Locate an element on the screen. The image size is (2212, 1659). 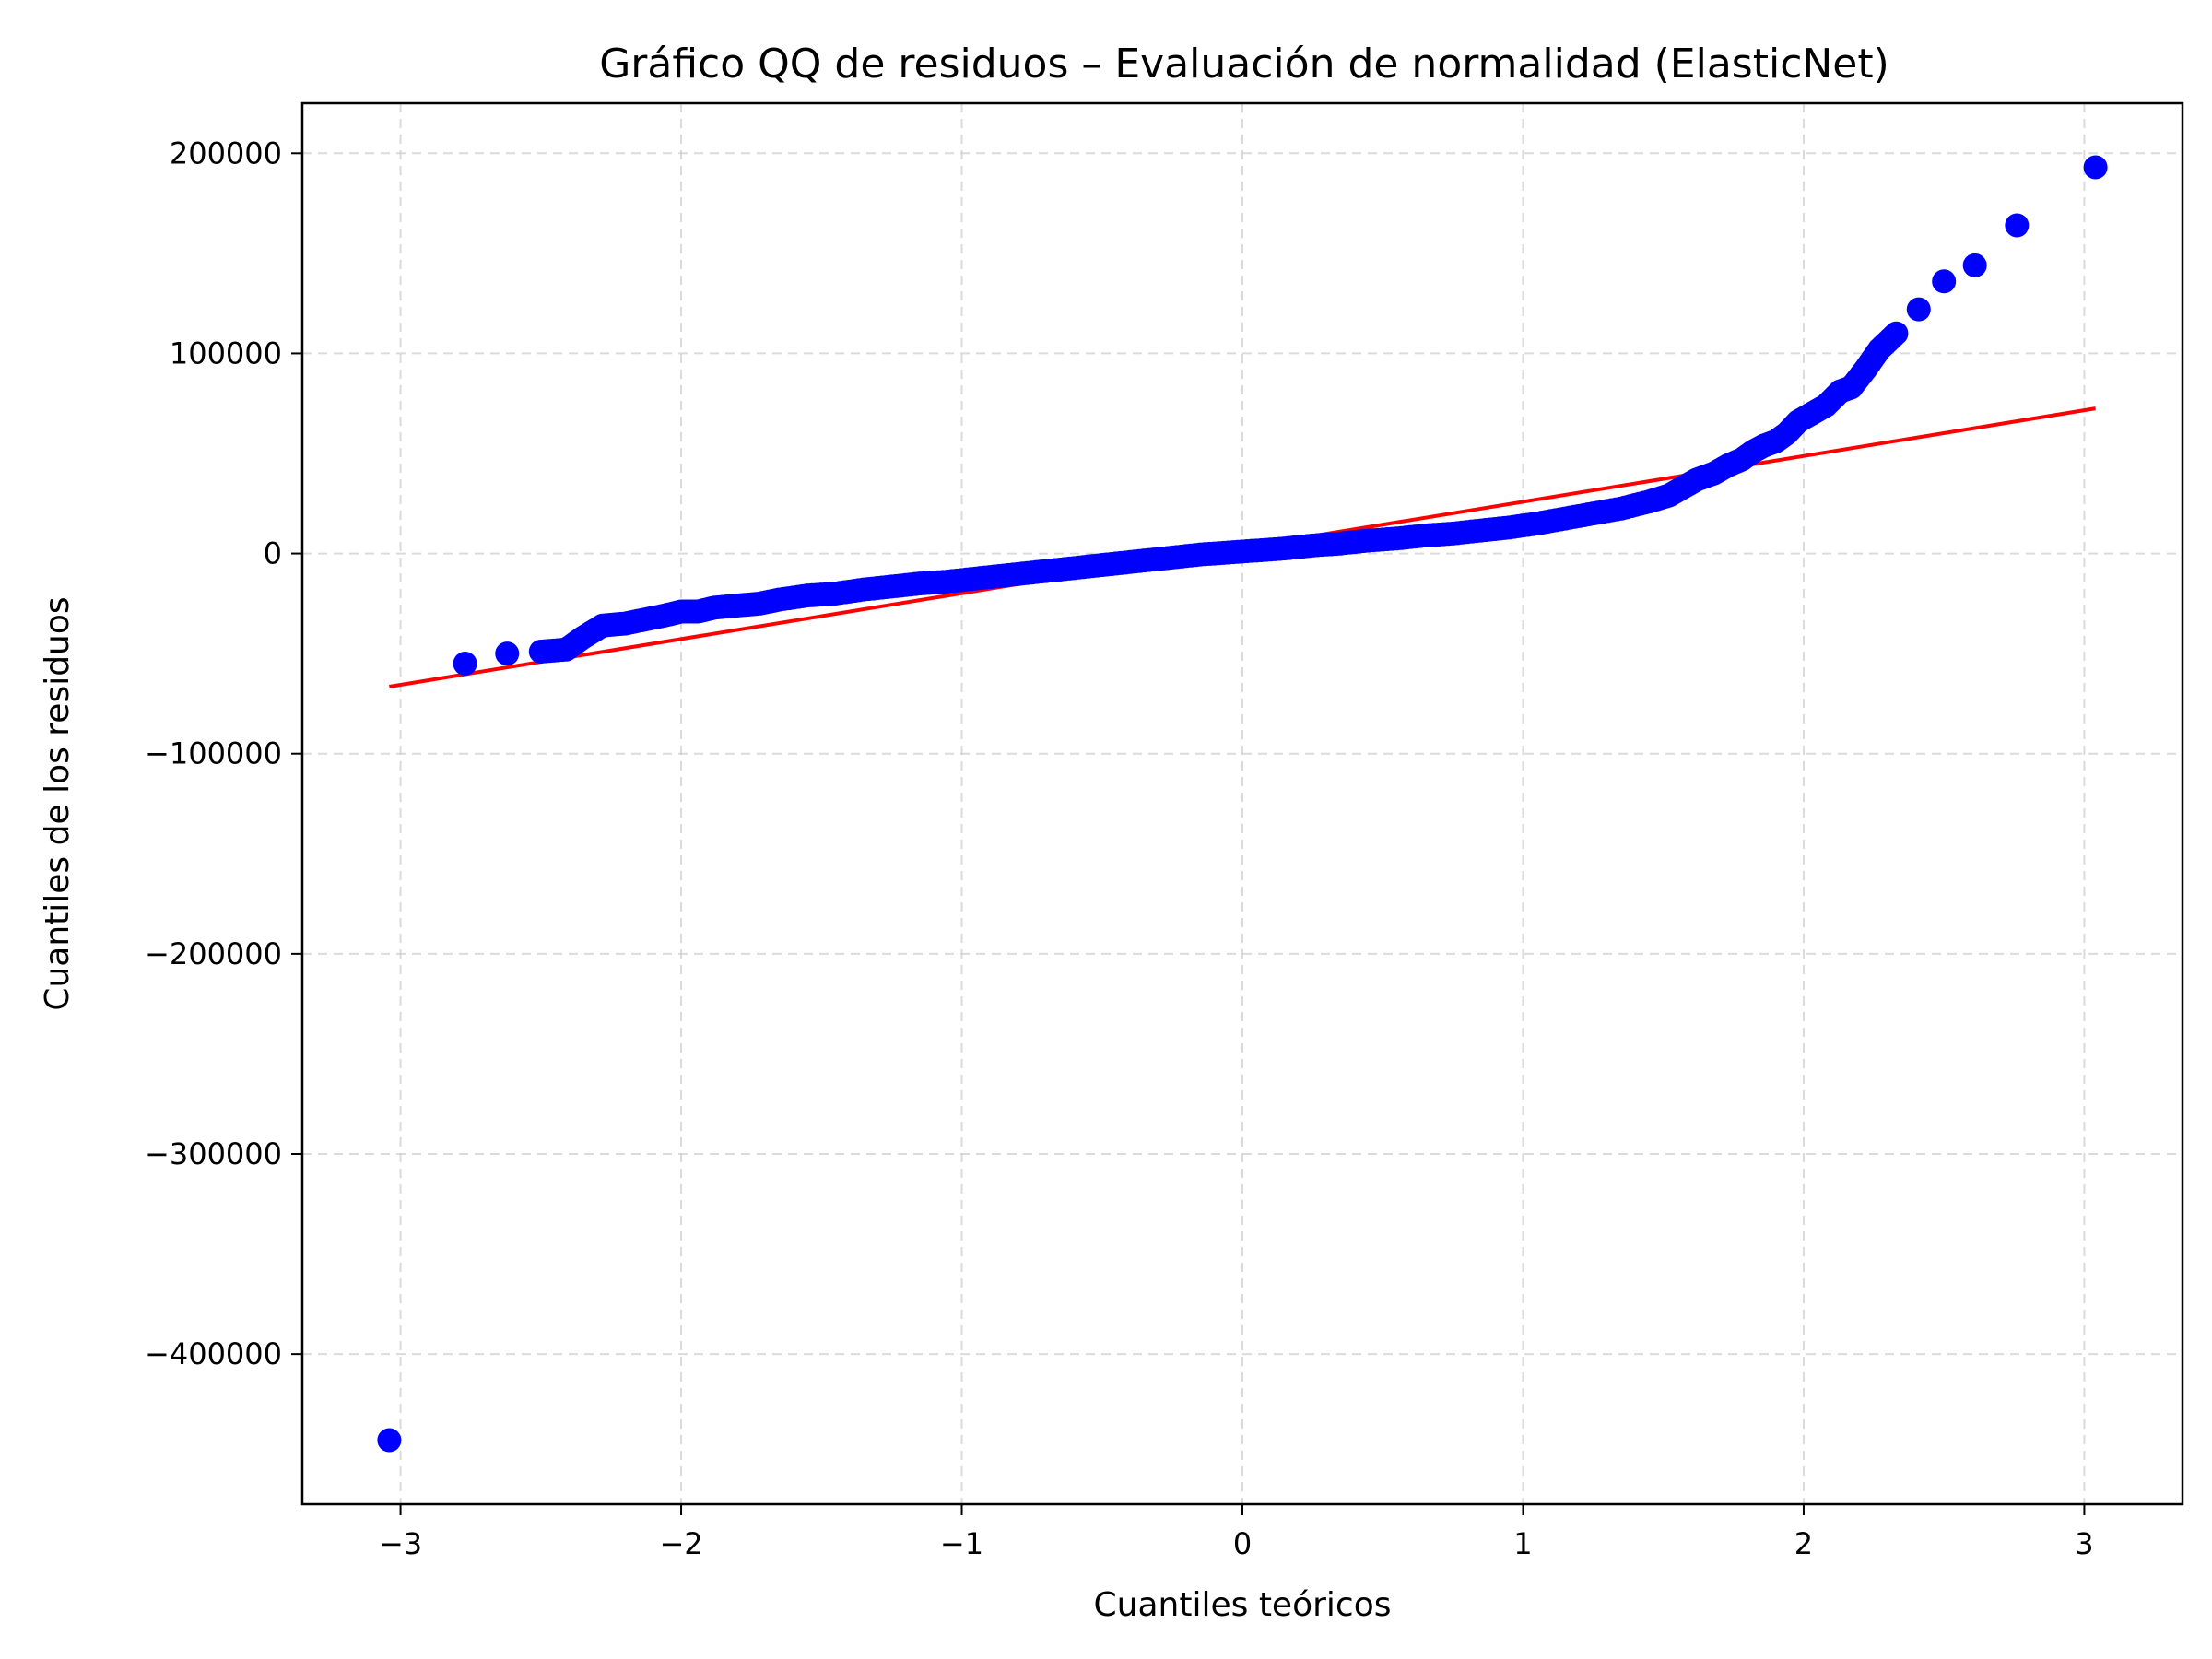
x-tick-label: −3 is located at coordinates (400, 1543).